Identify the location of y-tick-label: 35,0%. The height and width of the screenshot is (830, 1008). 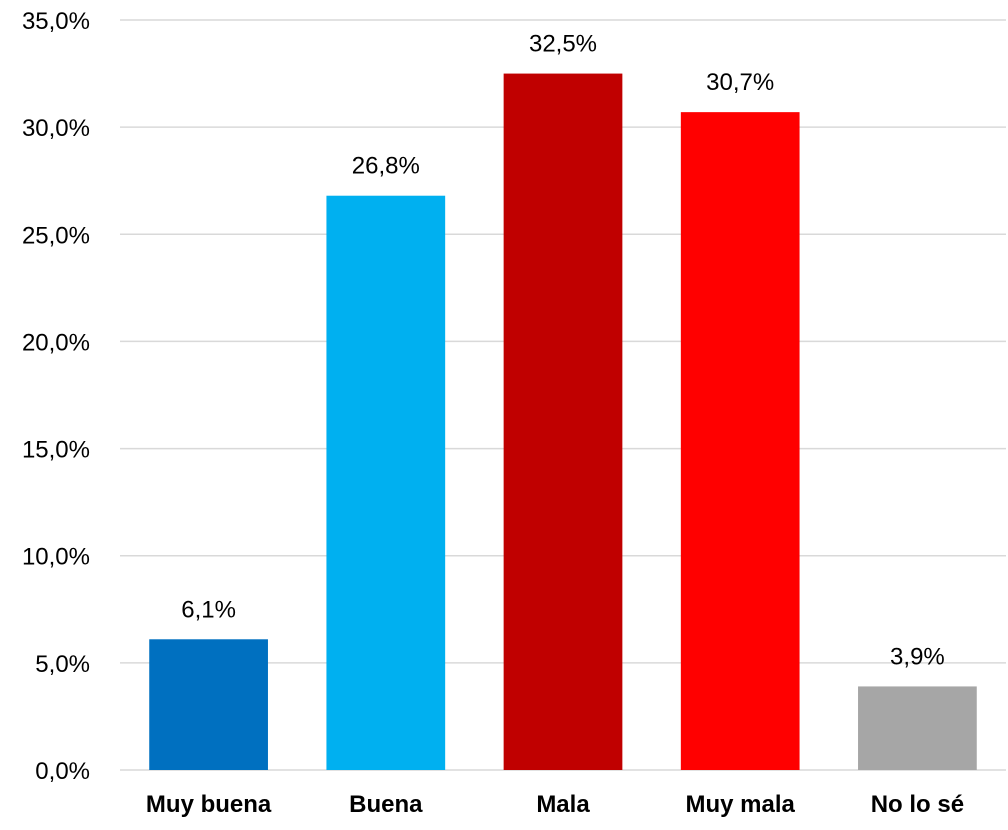
(56, 21).